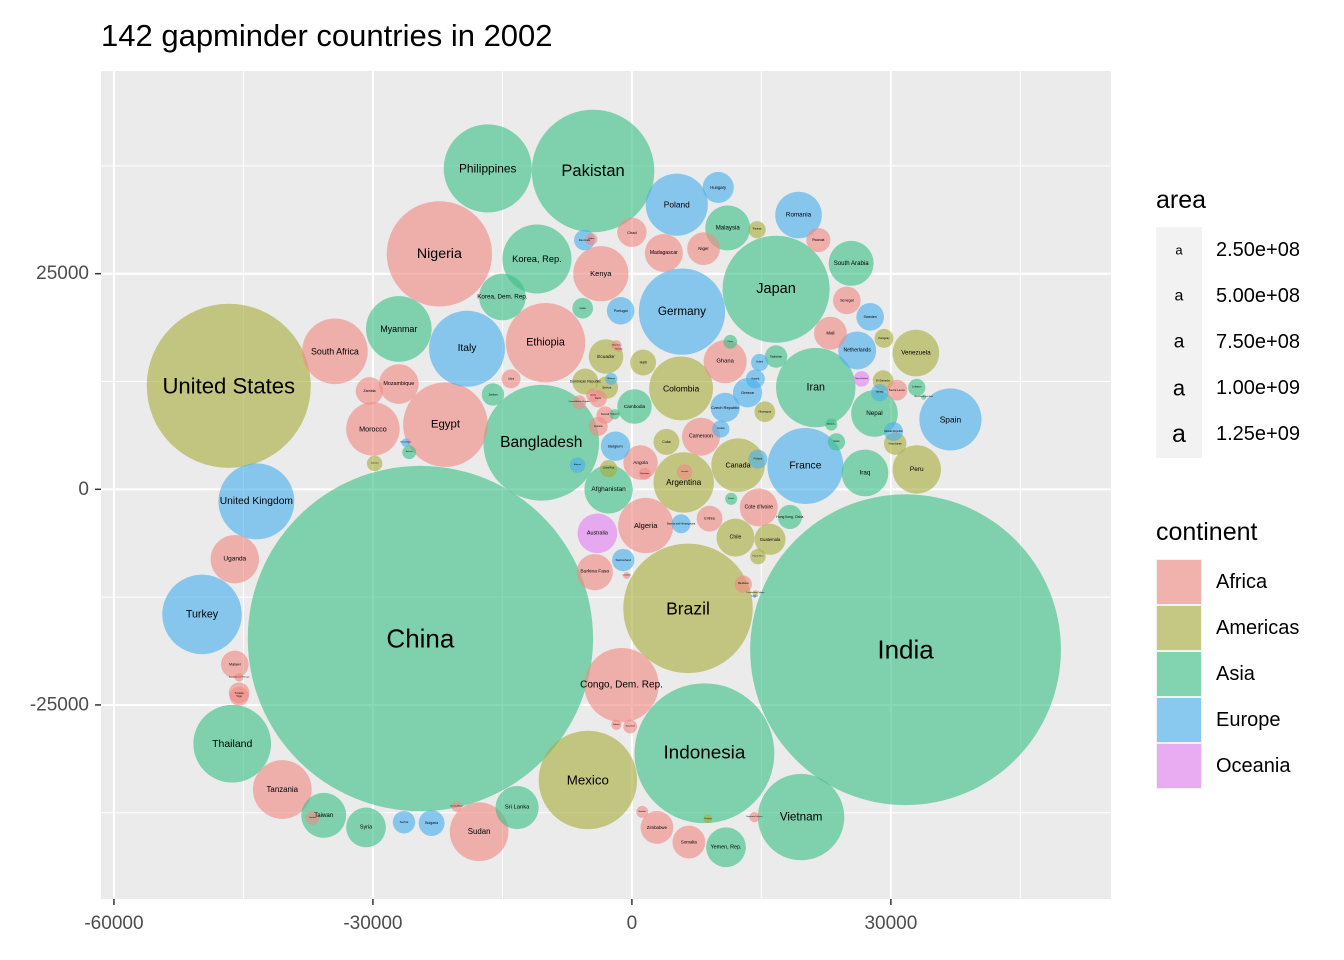 The image size is (1344, 960). Describe the element at coordinates (545, 342) in the screenshot. I see `bubble-ethiopia` at that location.